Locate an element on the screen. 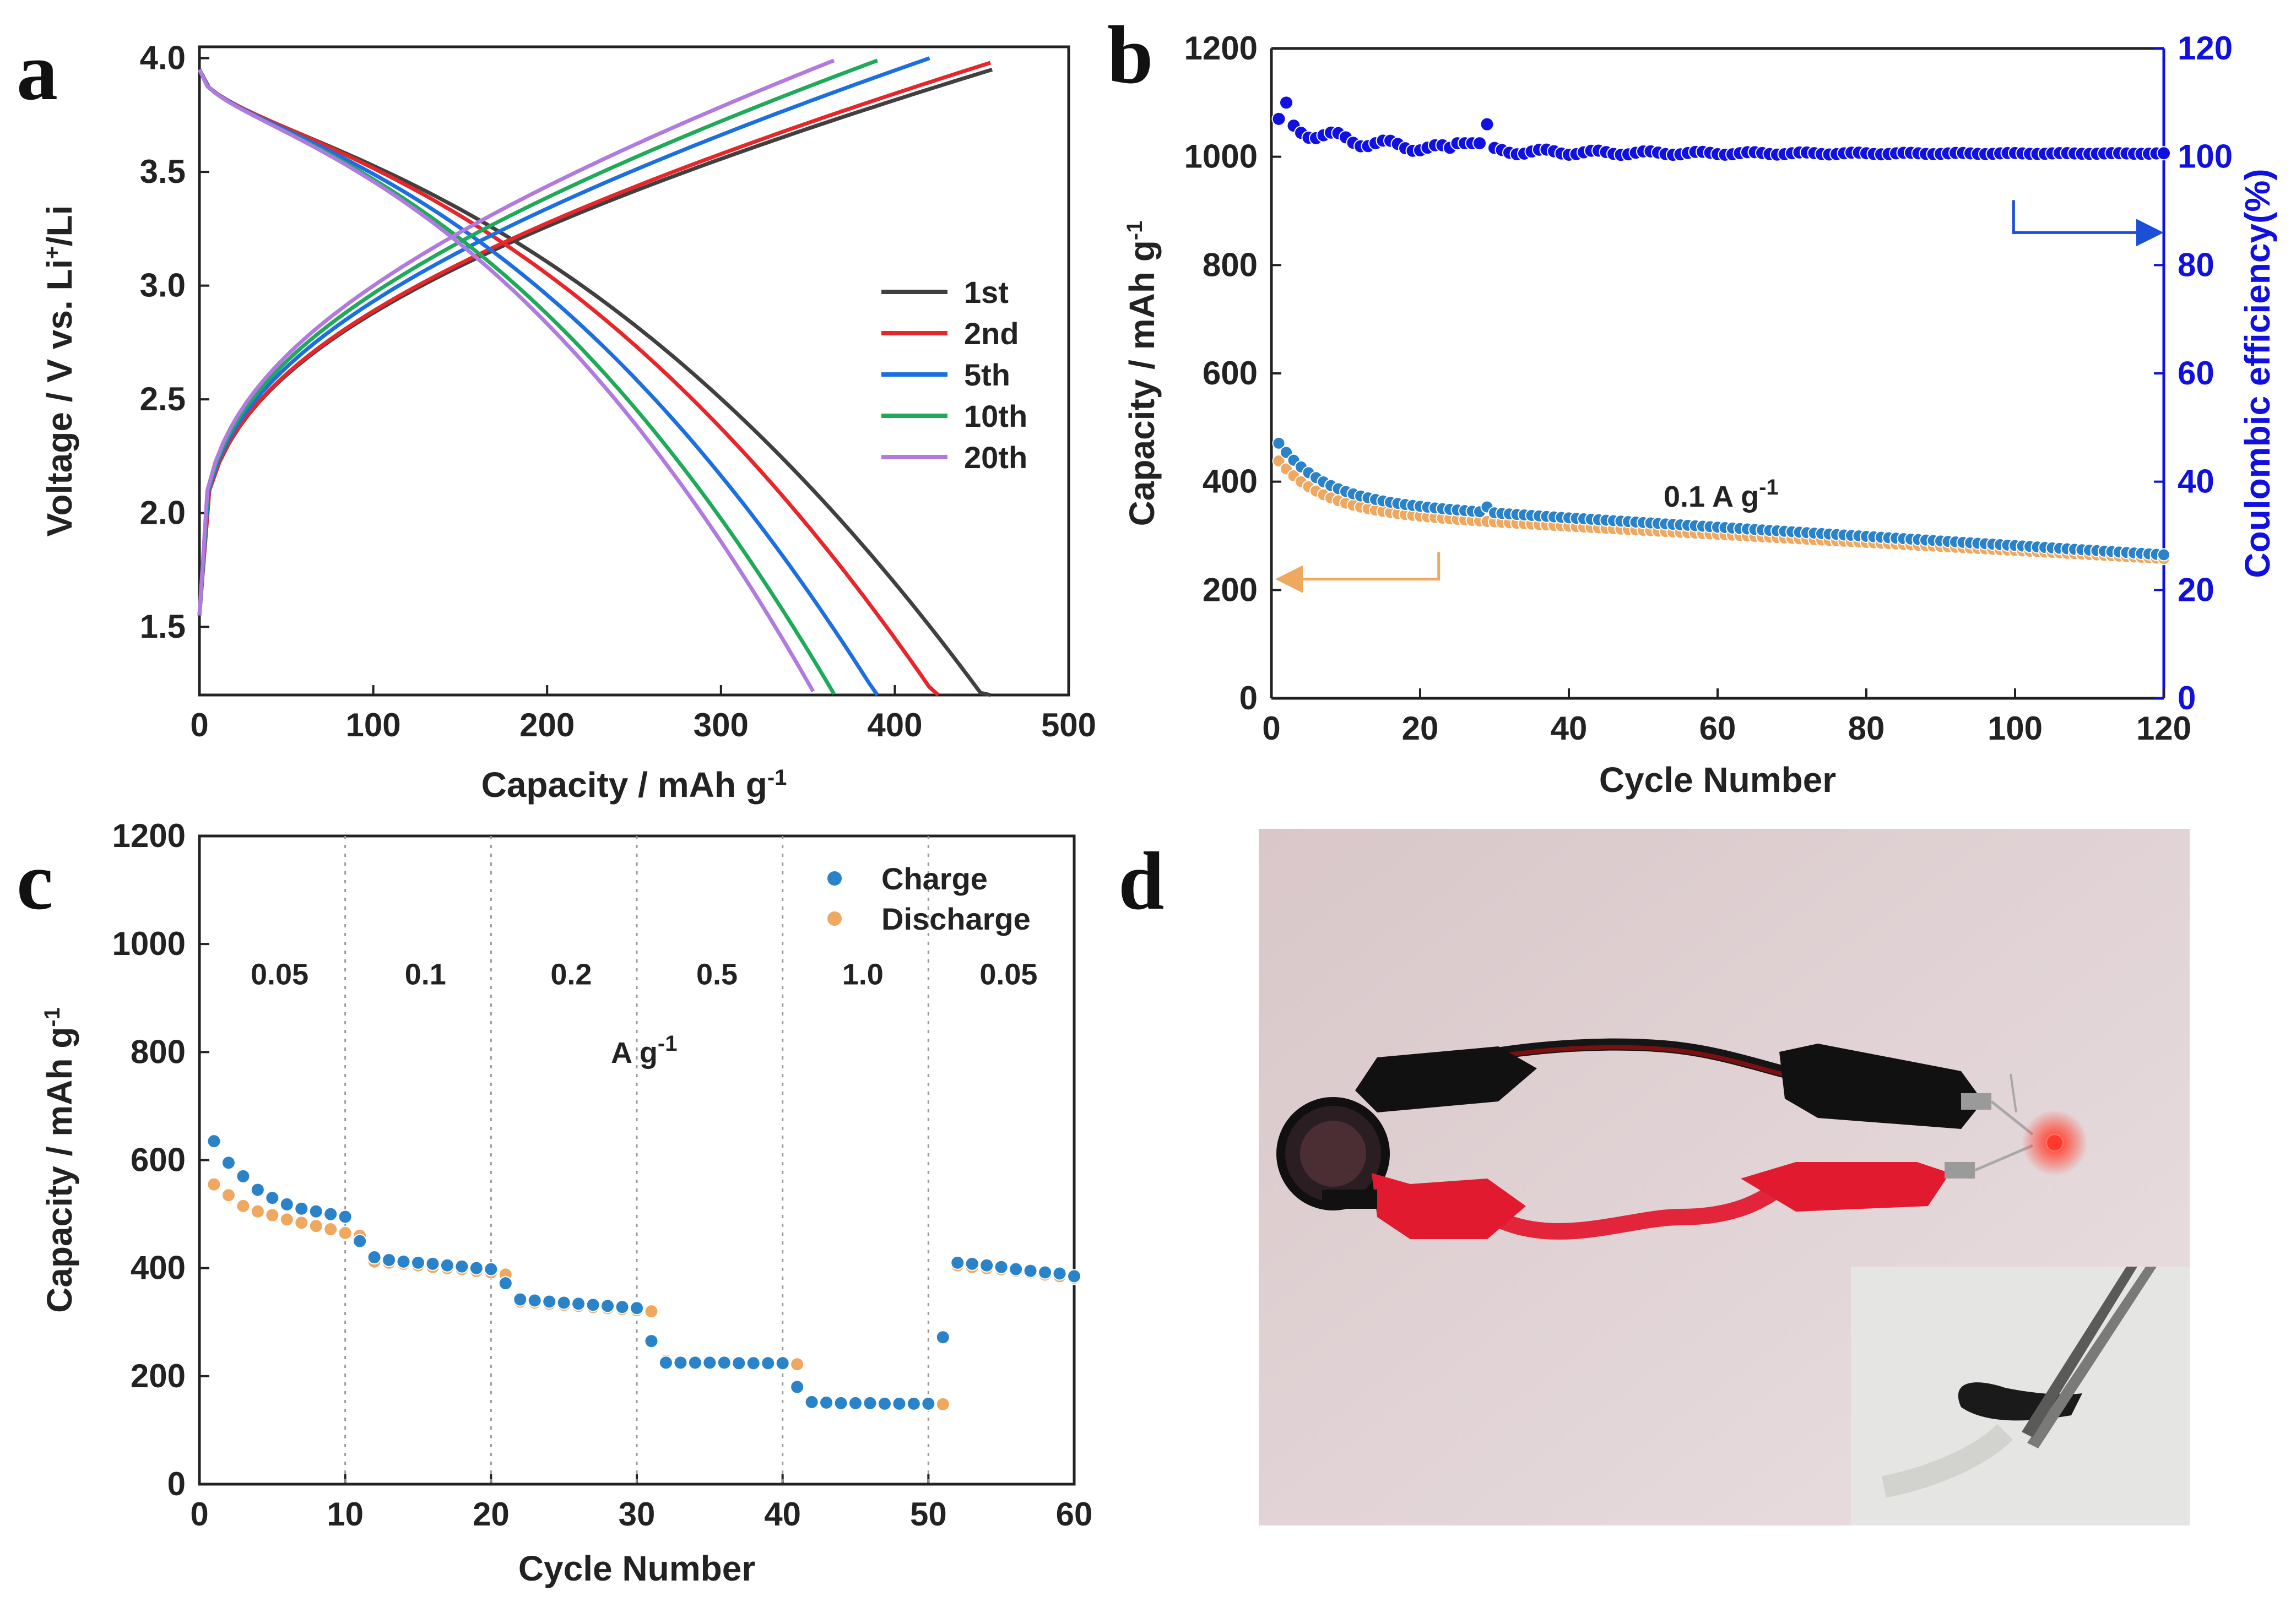 The height and width of the screenshot is (1618, 2296). y-axis-label-a: Voltage / V vs. Li+/Li is located at coordinates (59, 371).